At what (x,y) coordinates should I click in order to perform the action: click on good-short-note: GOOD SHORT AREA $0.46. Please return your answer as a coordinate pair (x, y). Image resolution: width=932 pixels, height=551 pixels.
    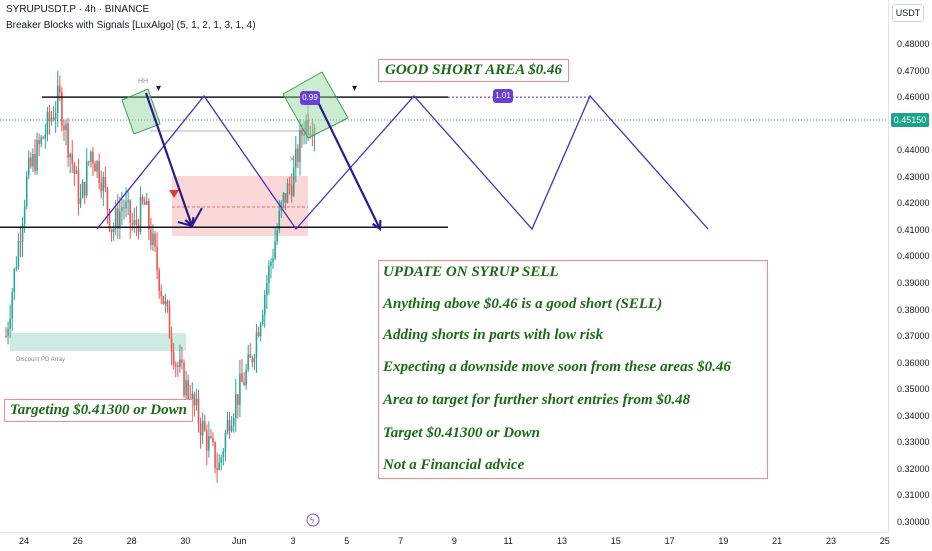
    Looking at the image, I should click on (473, 70).